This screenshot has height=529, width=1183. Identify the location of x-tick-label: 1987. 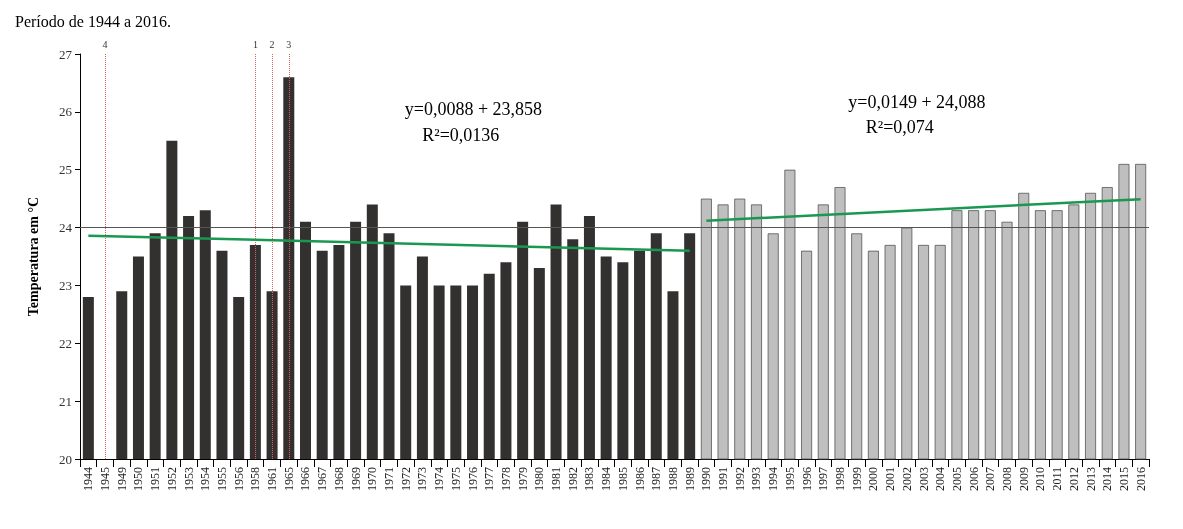
(656, 479).